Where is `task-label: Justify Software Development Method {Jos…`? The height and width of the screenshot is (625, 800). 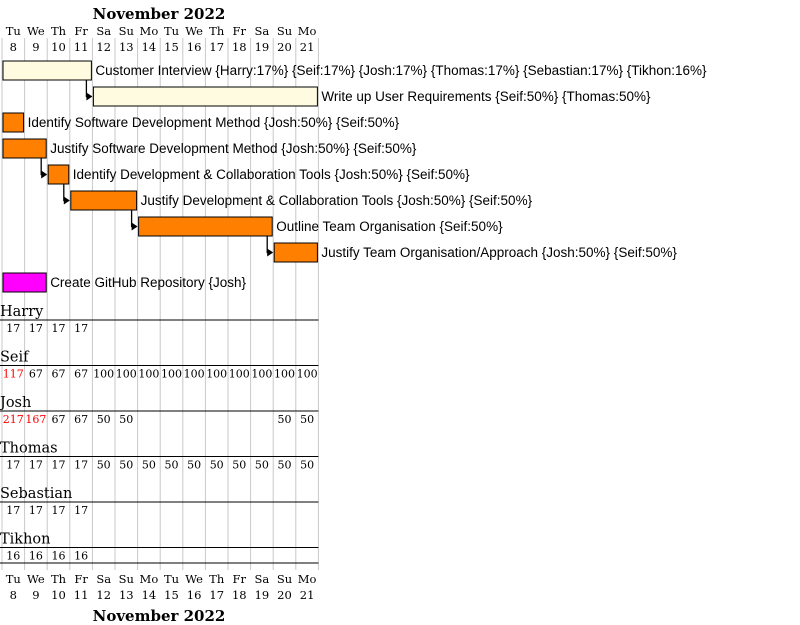 task-label: Justify Software Development Method {Jos… is located at coordinates (233, 148).